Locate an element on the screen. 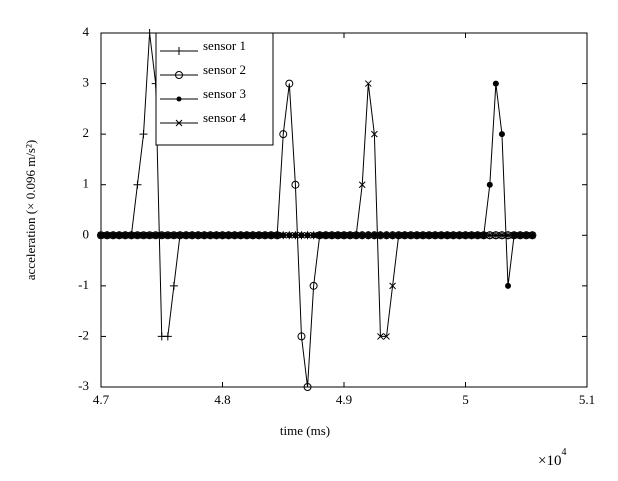  x-tick-label: 4.9 is located at coordinates (344, 399).